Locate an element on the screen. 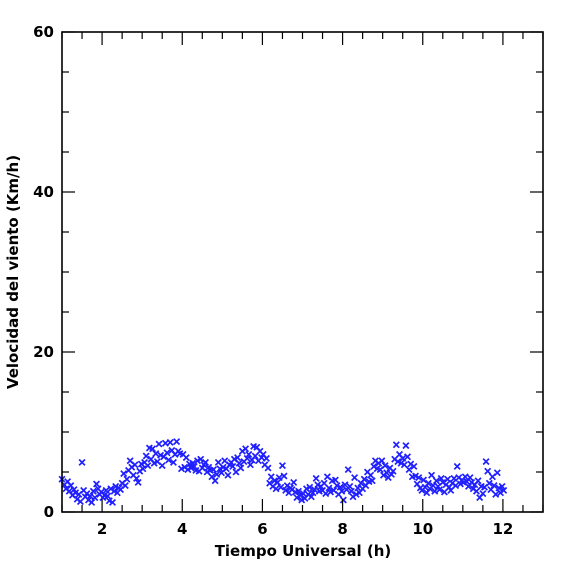  x-tick-label: 8 is located at coordinates (342, 529).